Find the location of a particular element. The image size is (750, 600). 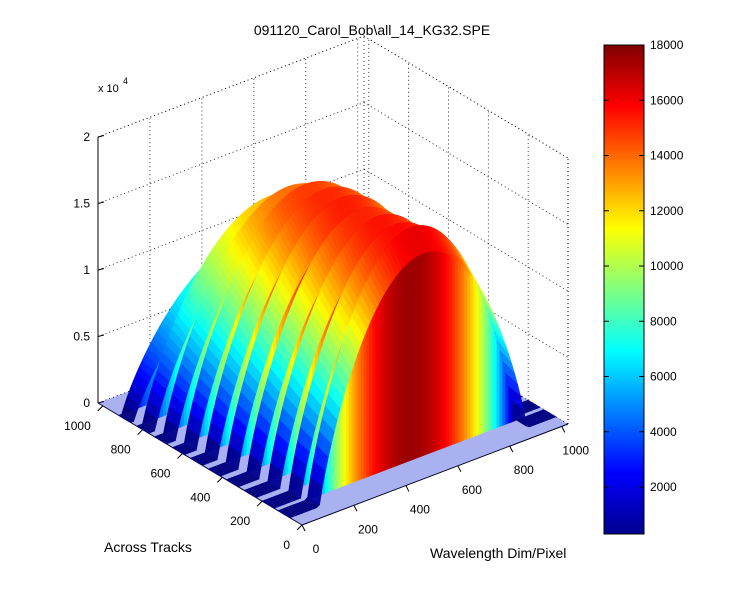

x-tick-label: 800 is located at coordinates (524, 470).